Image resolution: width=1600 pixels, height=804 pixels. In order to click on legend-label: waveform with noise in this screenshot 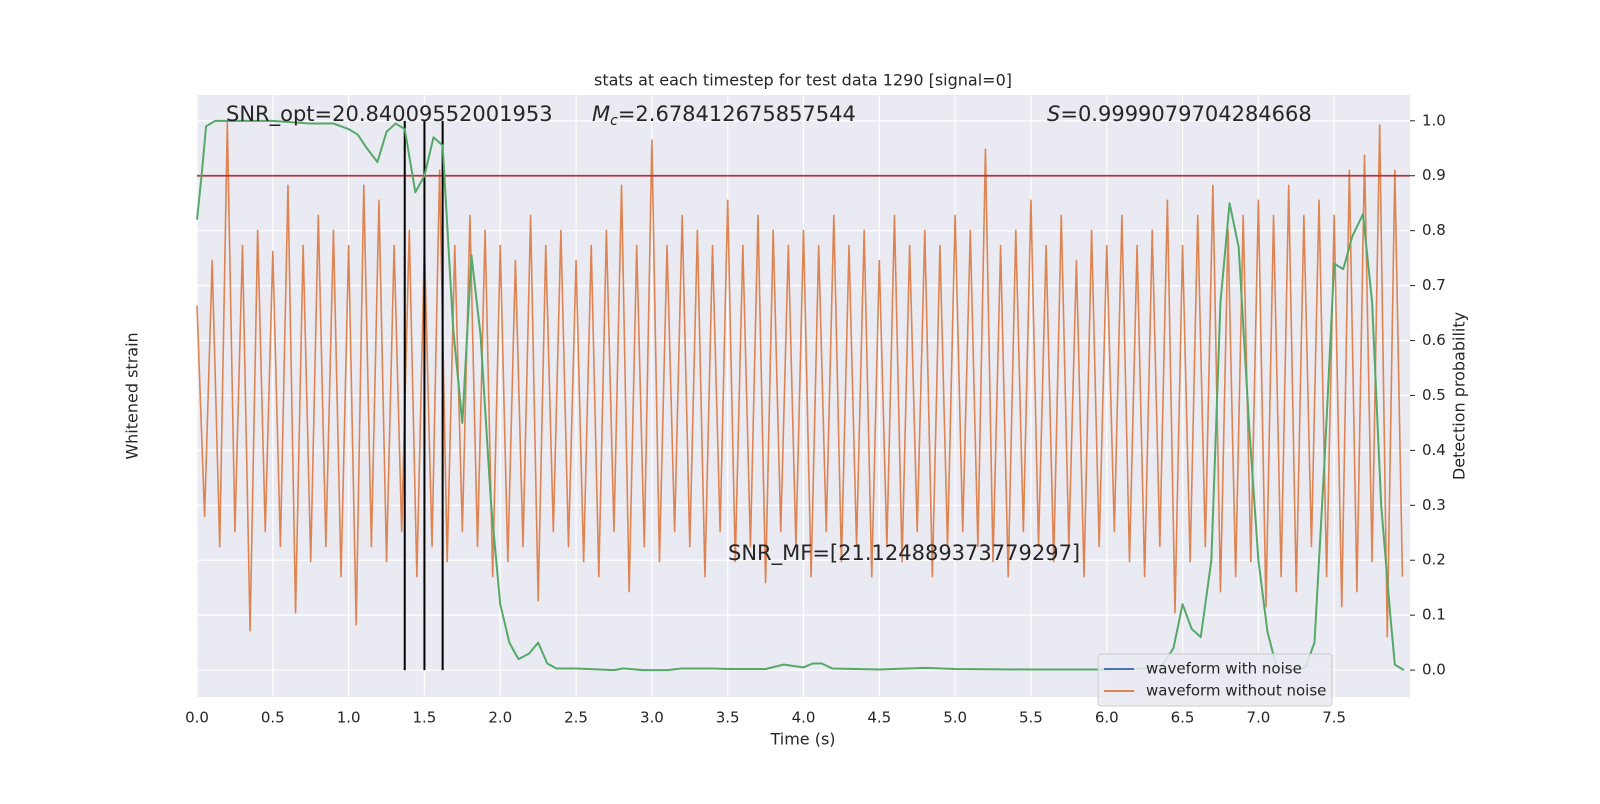, I will do `click(1224, 669)`.